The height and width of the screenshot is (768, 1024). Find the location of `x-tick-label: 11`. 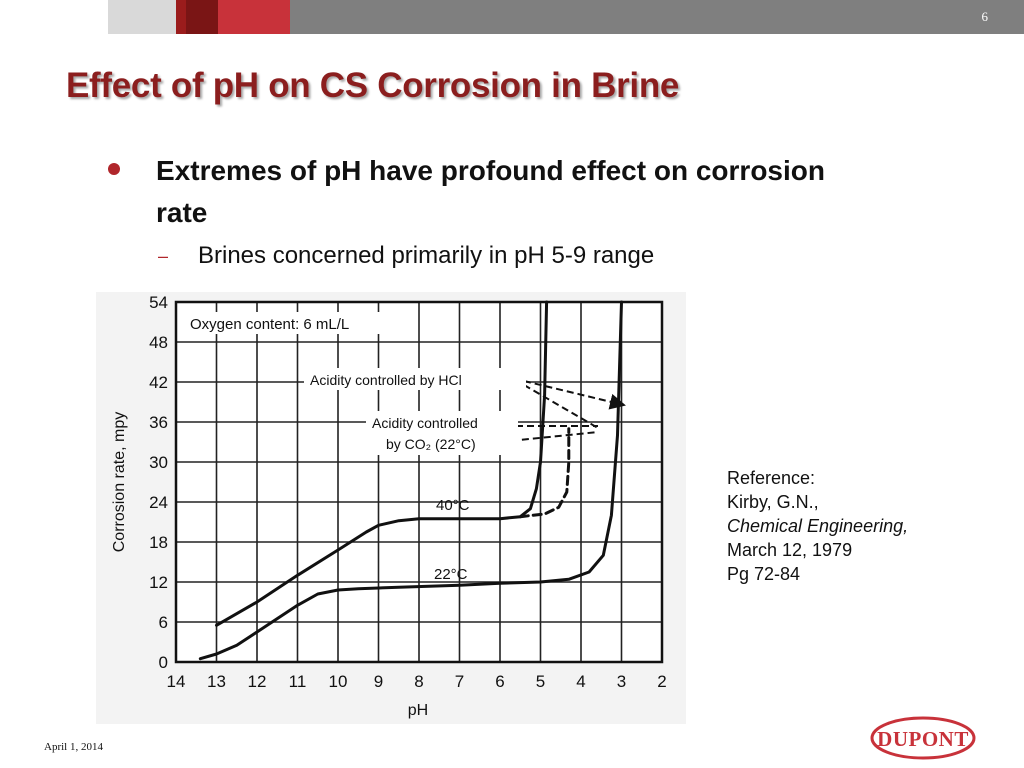

x-tick-label: 11 is located at coordinates (298, 681).